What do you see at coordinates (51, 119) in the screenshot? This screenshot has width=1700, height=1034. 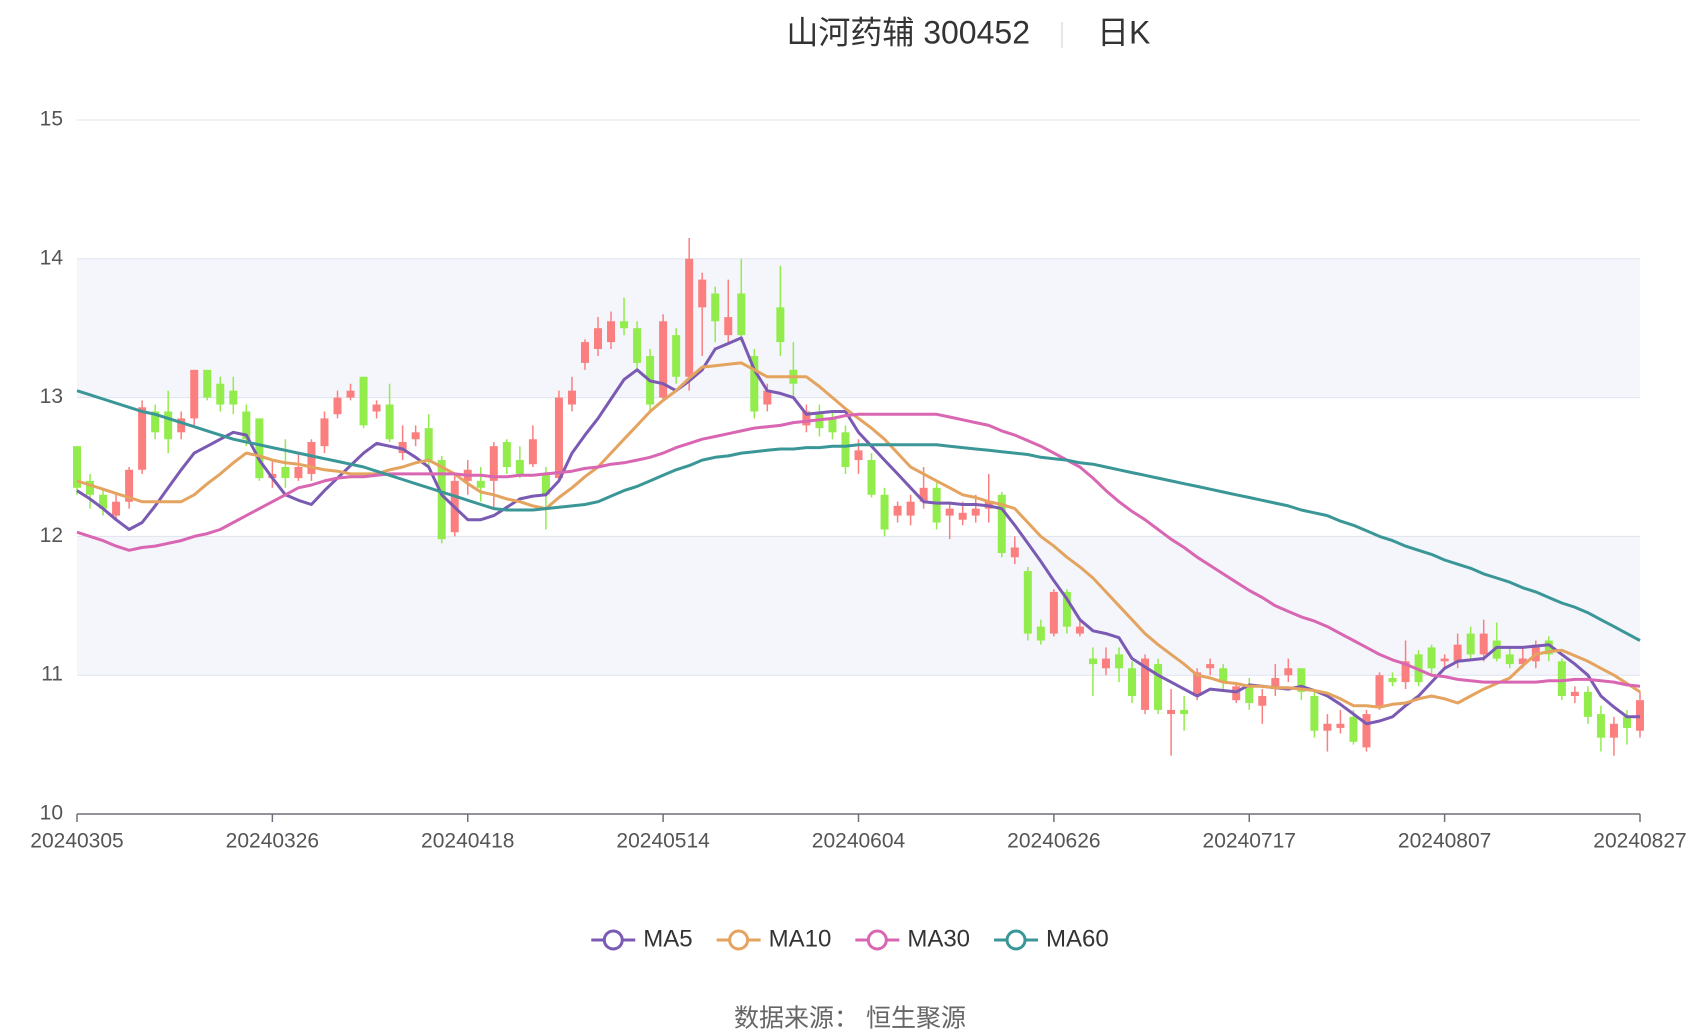 I see `y-tick-label: 15` at bounding box center [51, 119].